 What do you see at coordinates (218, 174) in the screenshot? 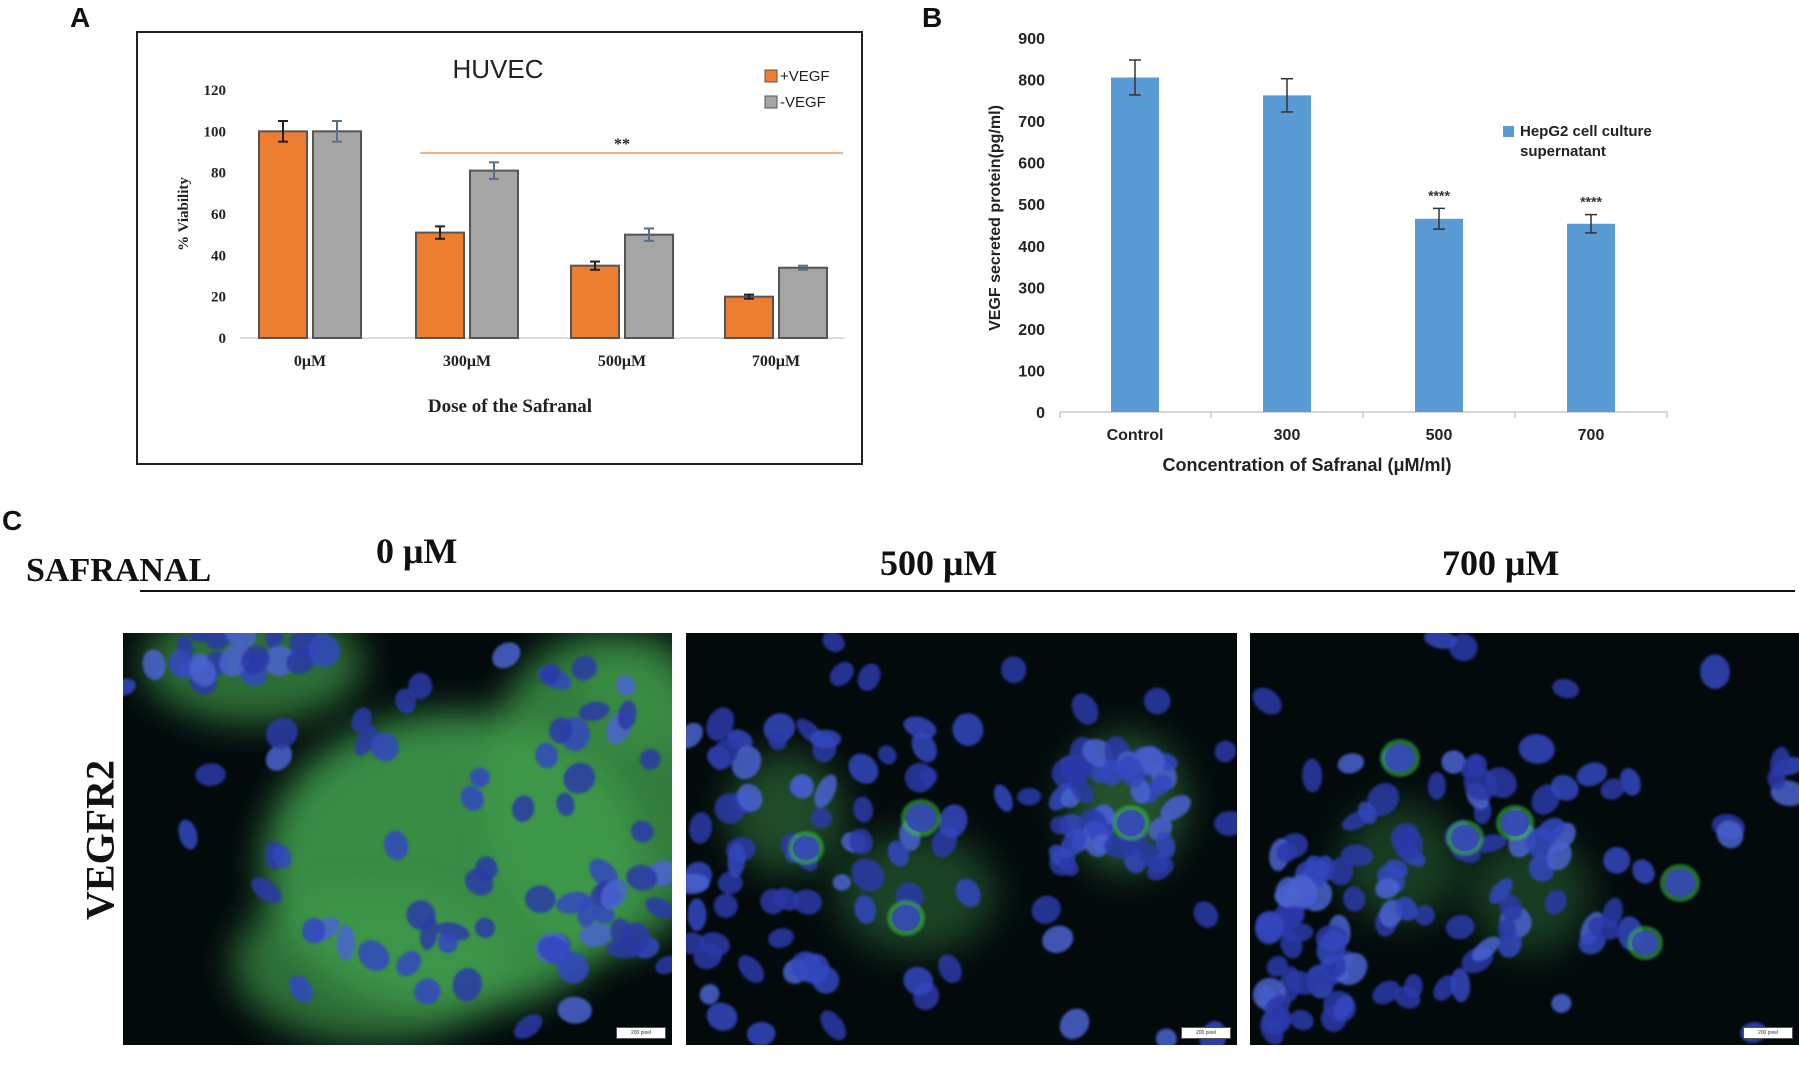
I see `y-tick-label: 80` at bounding box center [218, 174].